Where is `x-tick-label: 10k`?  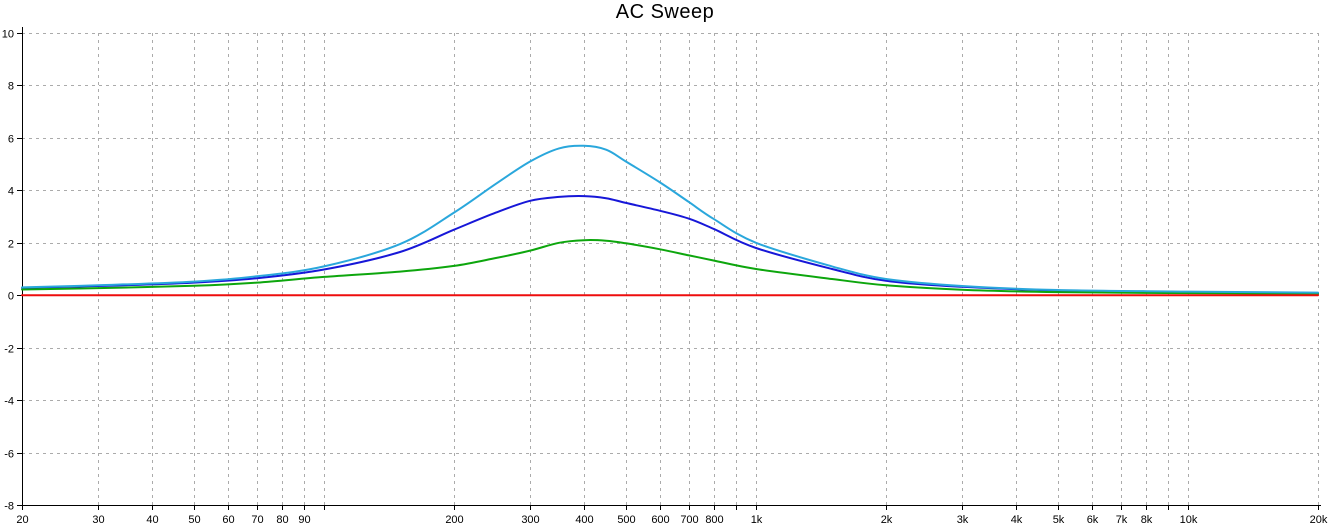
x-tick-label: 10k is located at coordinates (1189, 520).